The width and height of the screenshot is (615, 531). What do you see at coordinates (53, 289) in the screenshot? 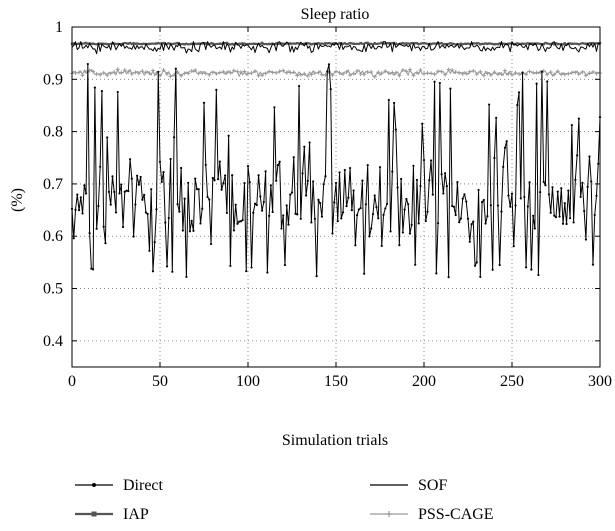
I see `y-tick-label: 0.5` at bounding box center [53, 289].